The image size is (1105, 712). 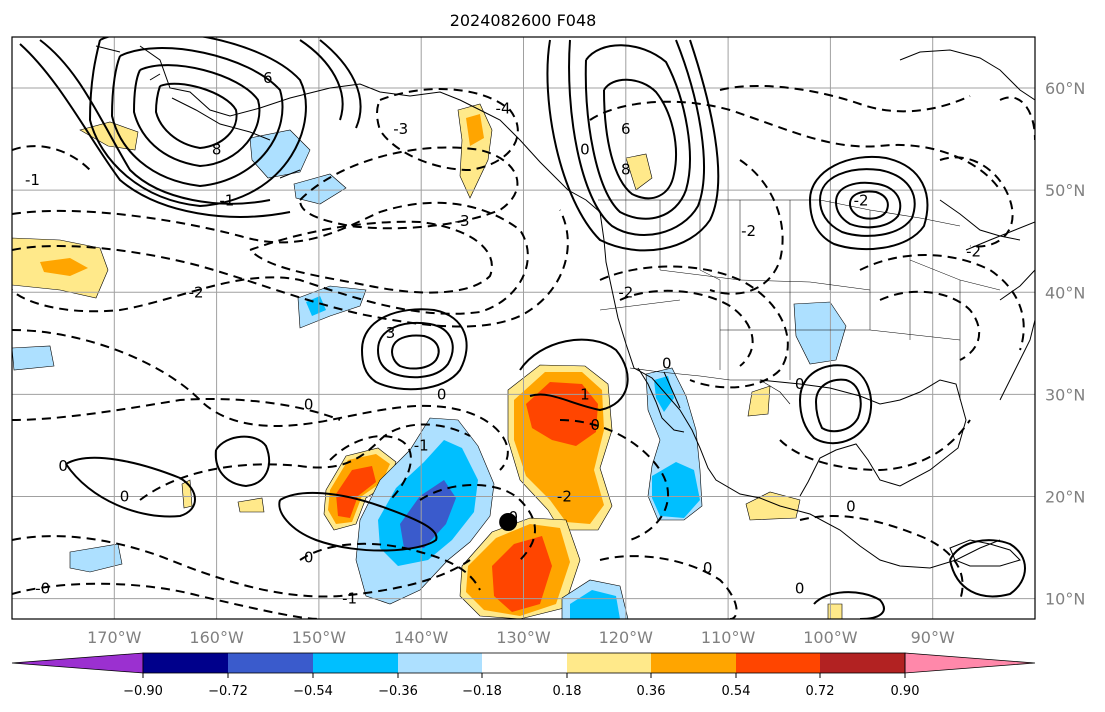 I want to click on colorbar-tick-label: −0.54, so click(x=313, y=691).